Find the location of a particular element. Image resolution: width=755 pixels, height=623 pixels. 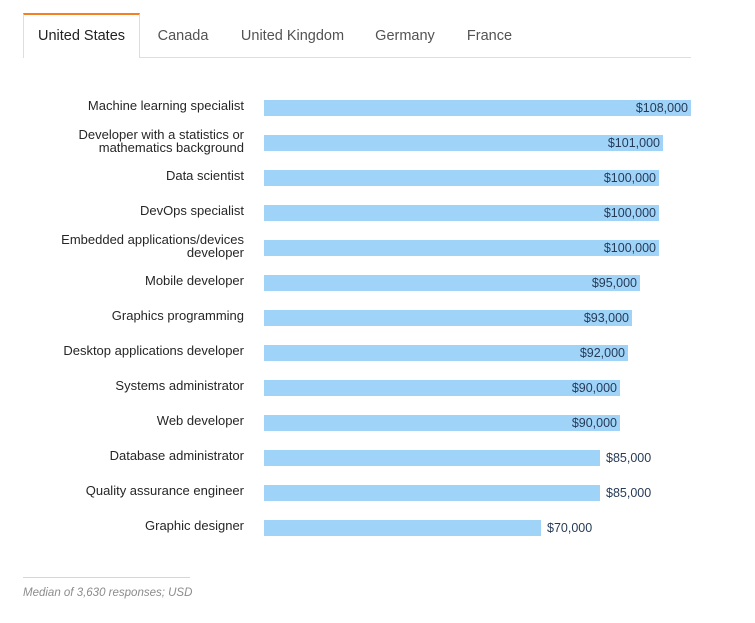

footnote-divider is located at coordinates (106, 577).